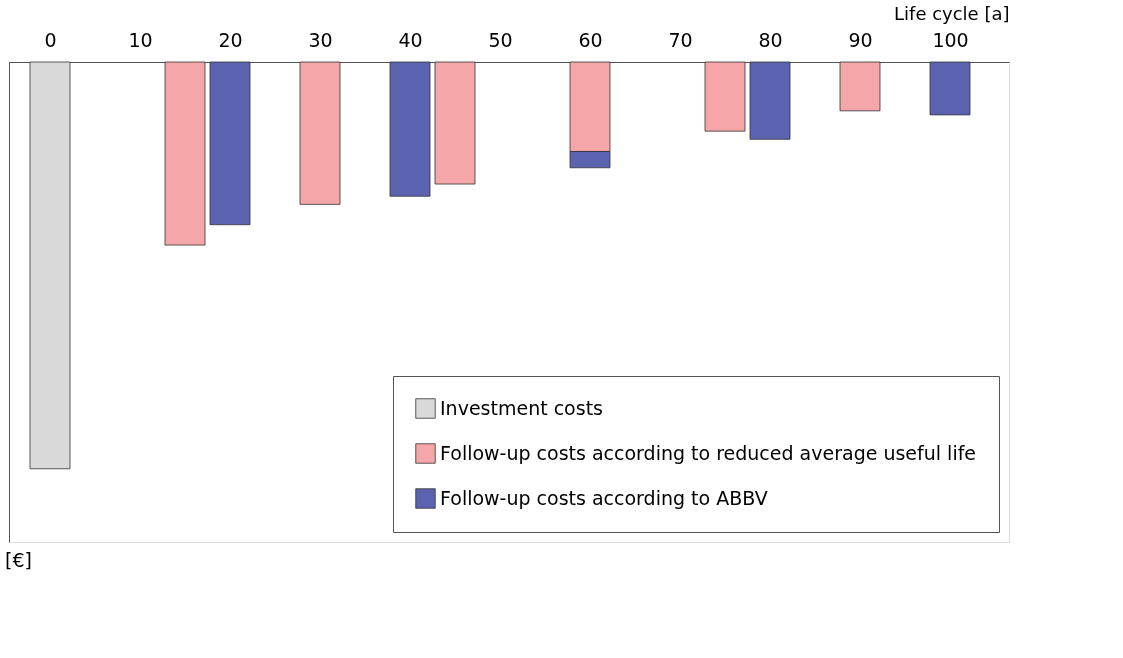 Image resolution: width=1123 pixels, height=658 pixels. I want to click on x-tick-label: 10, so click(140, 39).